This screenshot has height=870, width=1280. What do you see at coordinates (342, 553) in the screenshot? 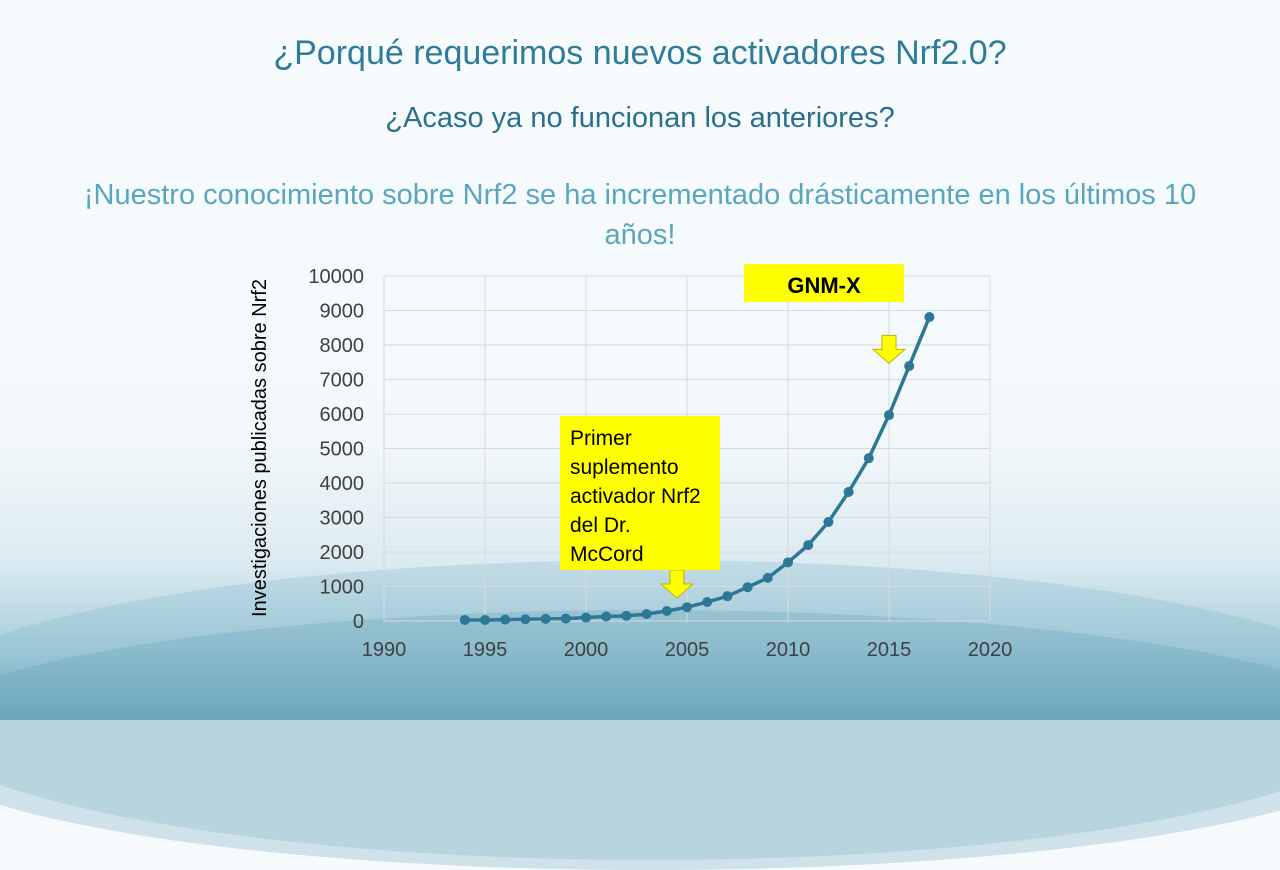
I see `y-tick-label: 2000` at bounding box center [342, 553].